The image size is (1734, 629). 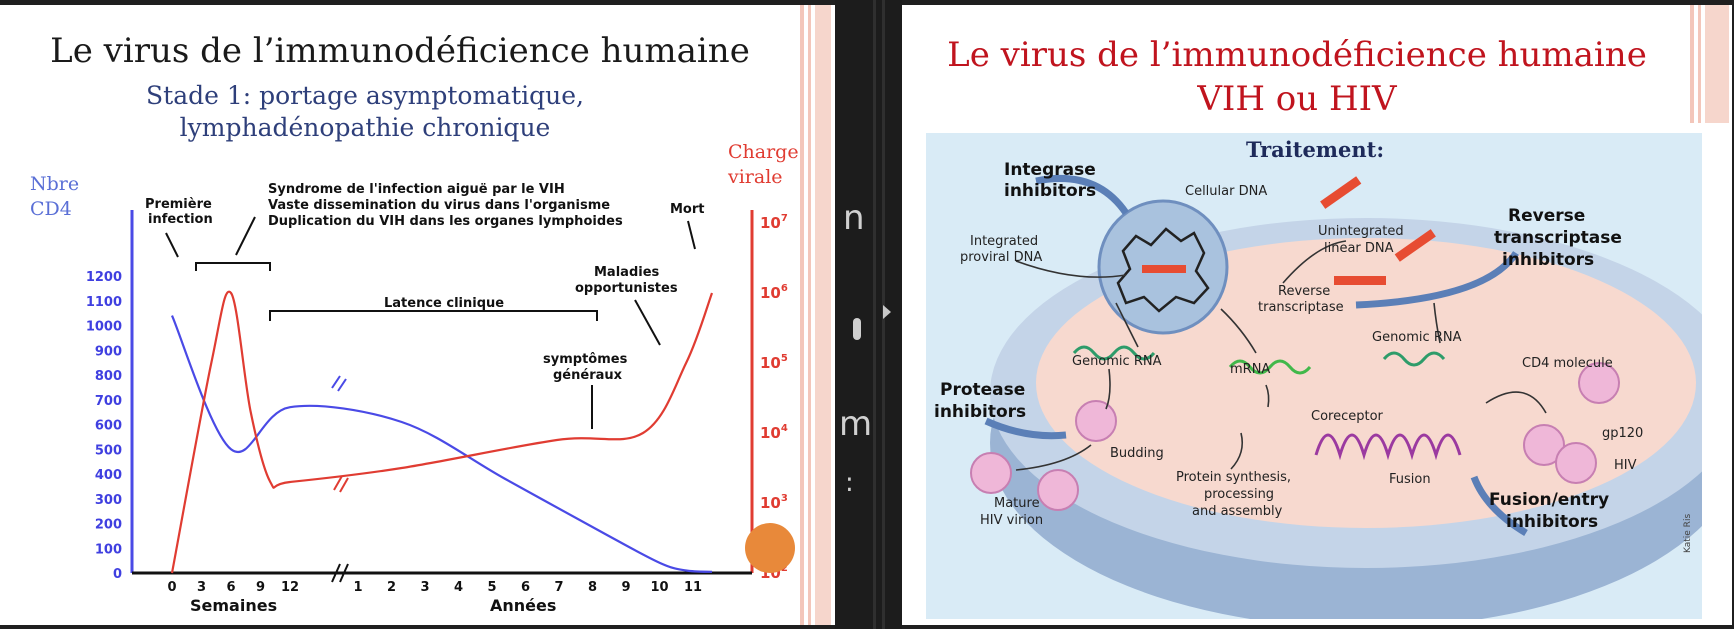 What do you see at coordinates (1549, 500) in the screenshot?
I see `label-fusion-inhibitors: Fusion/entry` at bounding box center [1549, 500].